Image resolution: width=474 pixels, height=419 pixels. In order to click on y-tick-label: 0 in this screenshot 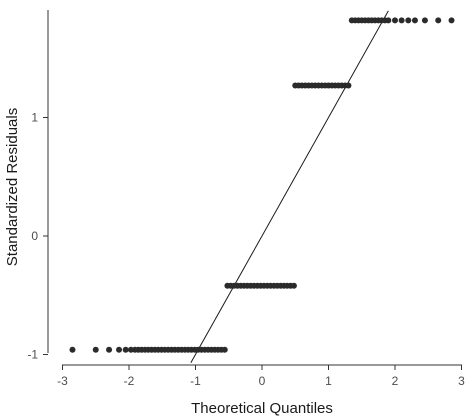, I will do `click(34, 236)`.